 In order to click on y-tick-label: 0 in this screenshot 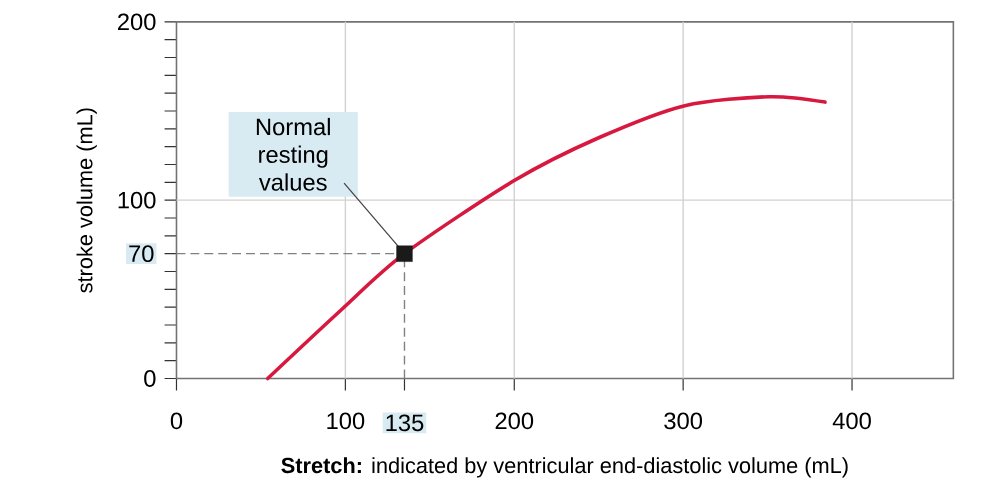, I will do `click(150, 379)`.